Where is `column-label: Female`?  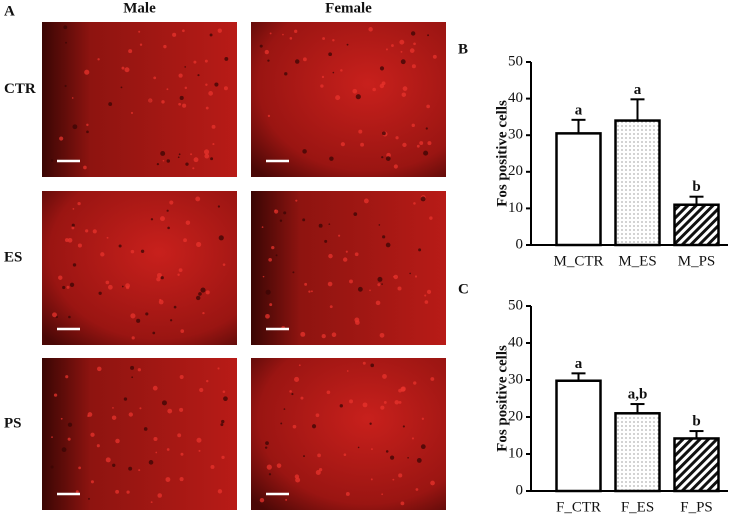
column-label: Female is located at coordinates (348, 8).